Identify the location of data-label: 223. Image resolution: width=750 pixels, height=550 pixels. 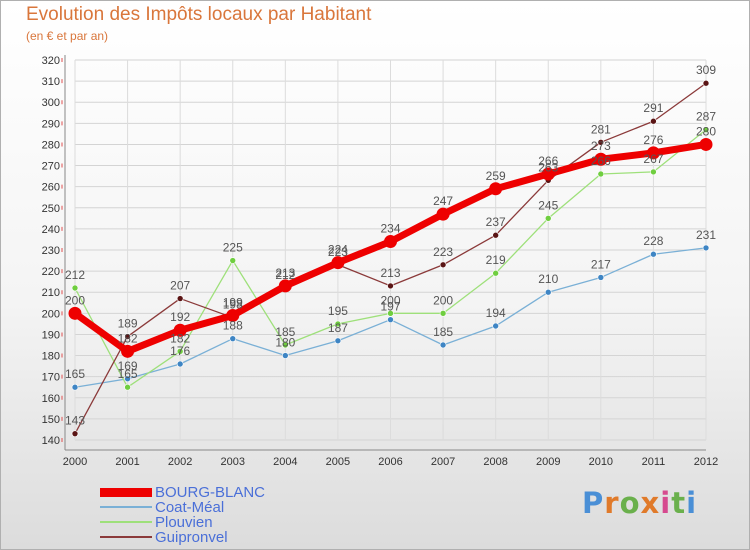
(338, 252).